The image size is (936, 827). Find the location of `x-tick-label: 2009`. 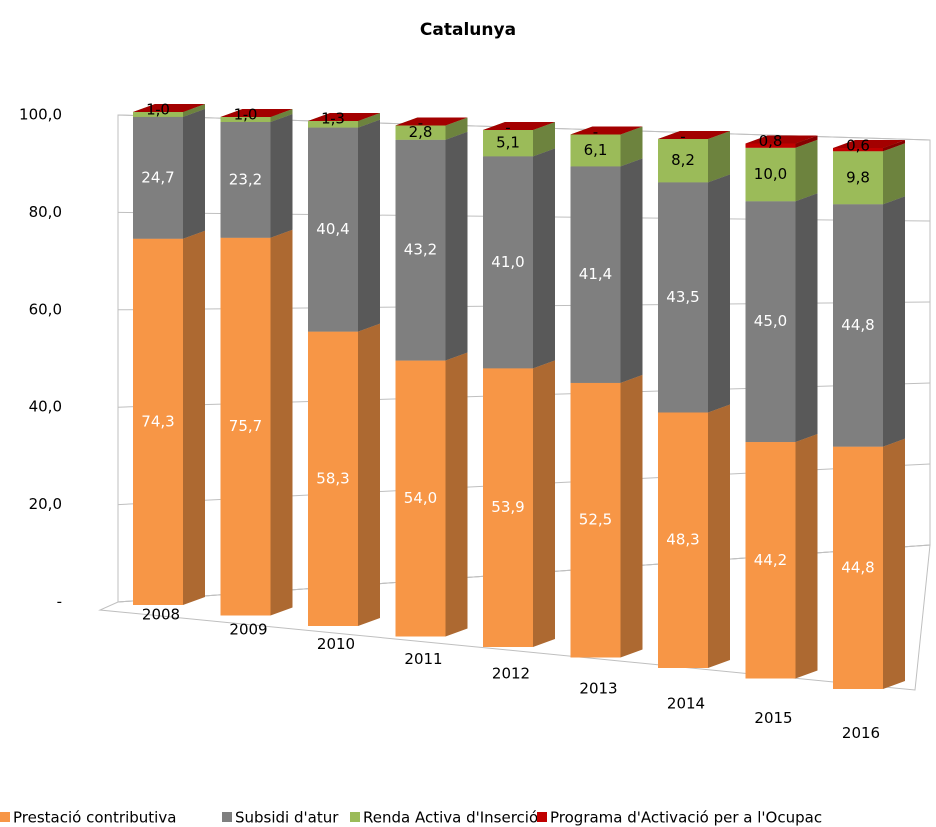

x-tick-label: 2009 is located at coordinates (248, 629).